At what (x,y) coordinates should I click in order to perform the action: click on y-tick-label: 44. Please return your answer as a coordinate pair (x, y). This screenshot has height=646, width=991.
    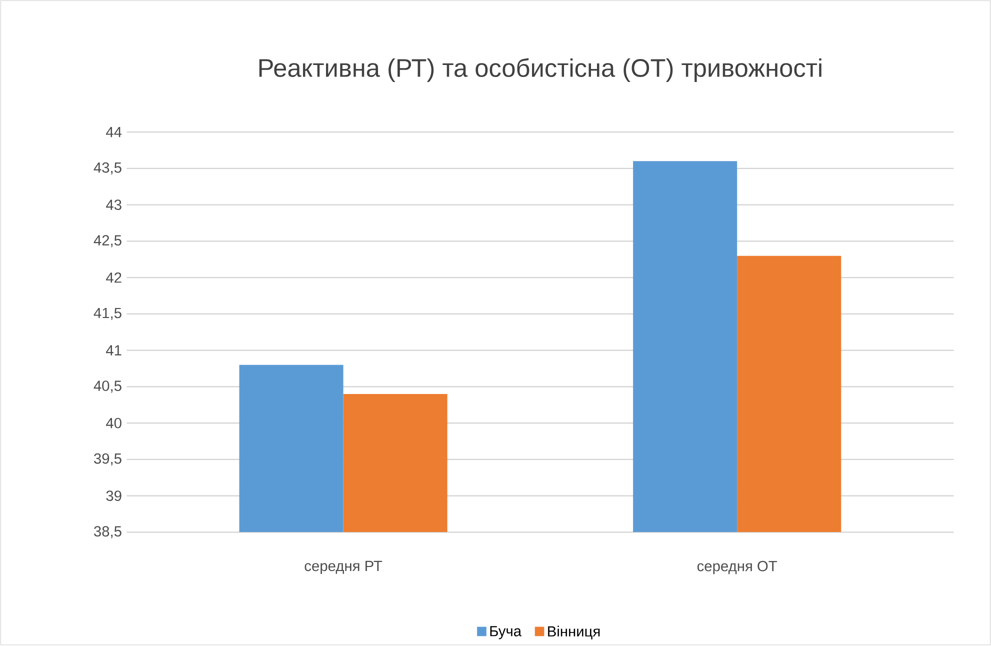
    Looking at the image, I should click on (114, 132).